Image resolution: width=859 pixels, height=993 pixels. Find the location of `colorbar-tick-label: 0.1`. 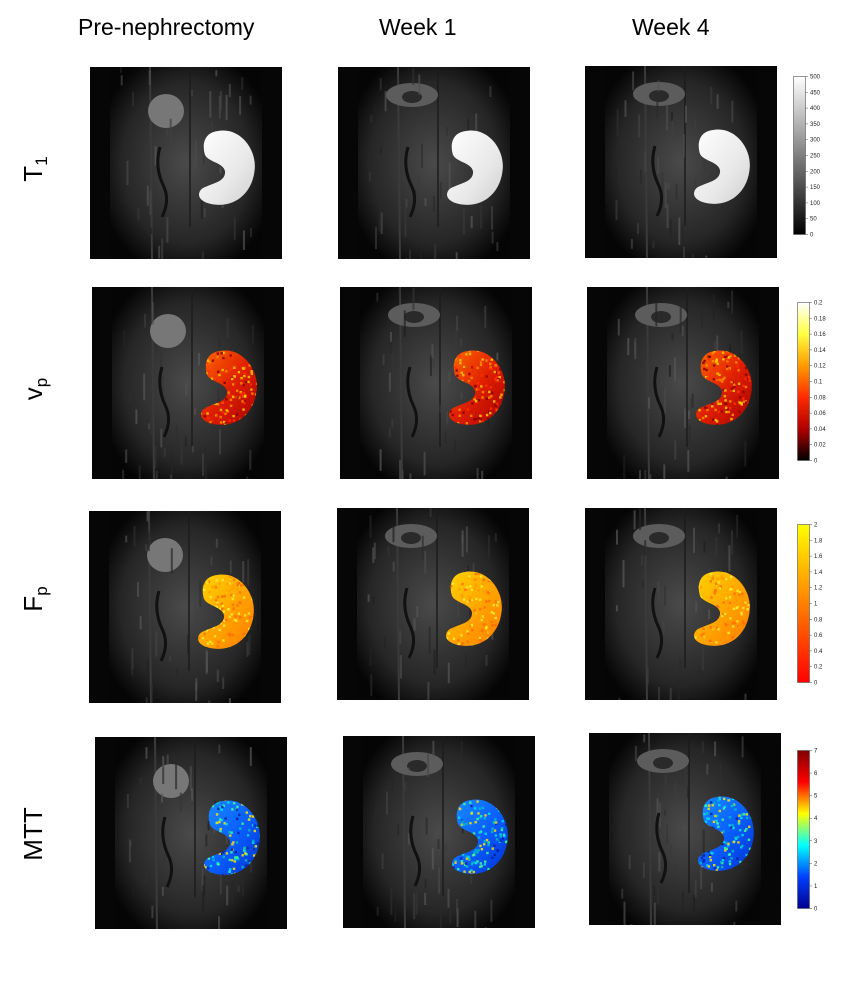

colorbar-tick-label: 0.1 is located at coordinates (818, 383).